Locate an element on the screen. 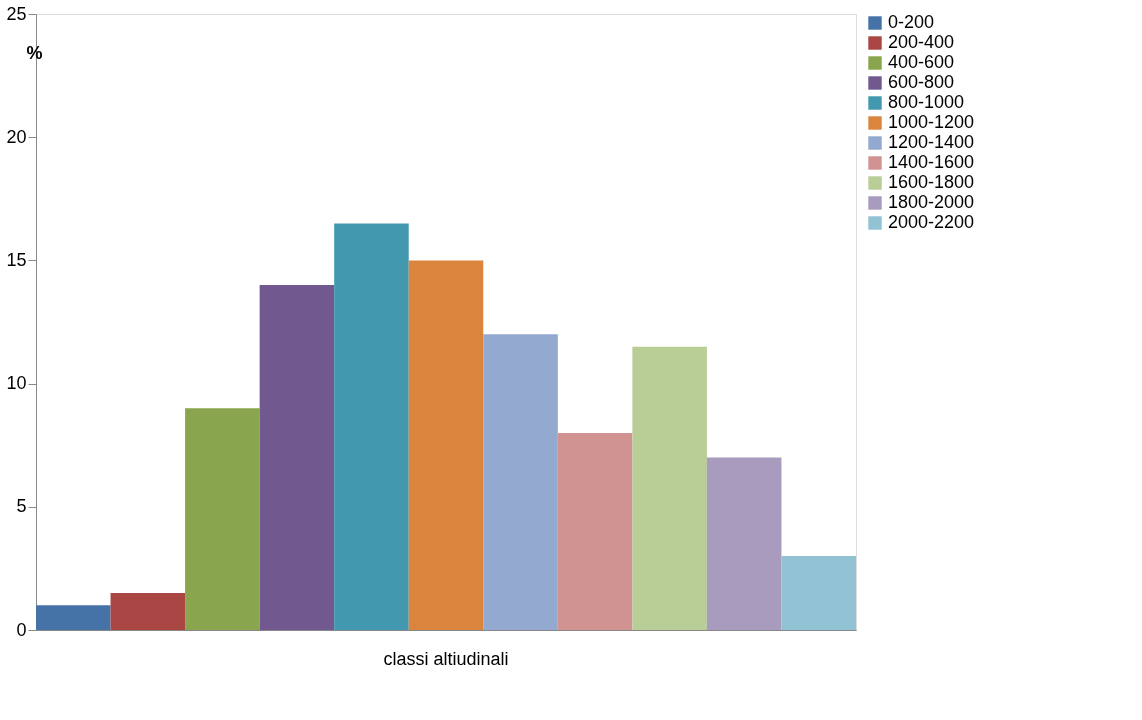  legend-label: 600-800 is located at coordinates (921, 82).